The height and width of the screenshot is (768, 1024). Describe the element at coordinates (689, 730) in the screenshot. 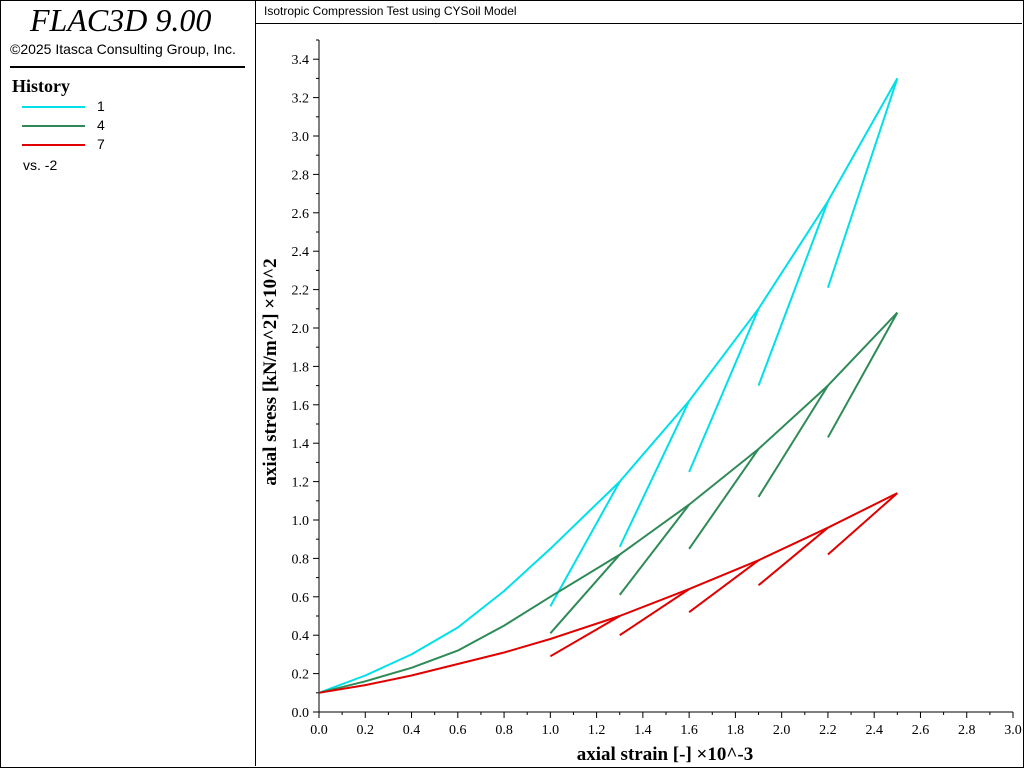

I see `x-tick-label: 1.6` at that location.